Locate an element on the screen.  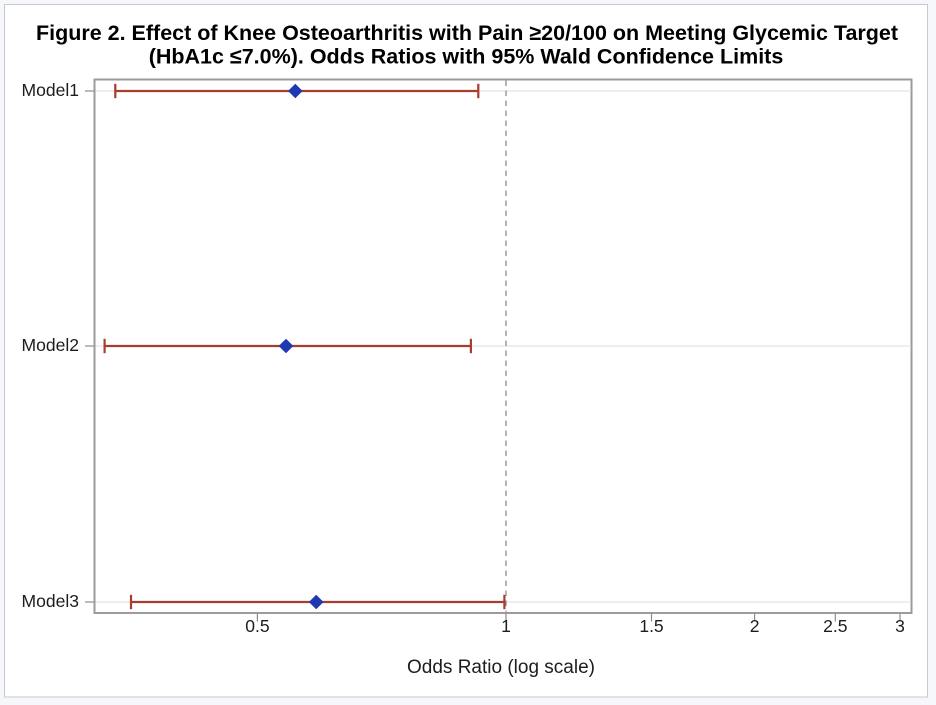
svg-text: Odds Ratio (log scale) is located at coordinates (501, 667).